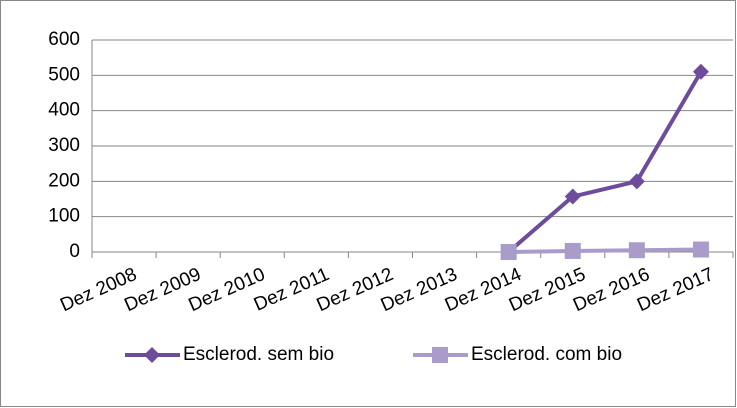  What do you see at coordinates (64, 39) in the screenshot?
I see `y-tick-label: 600` at bounding box center [64, 39].